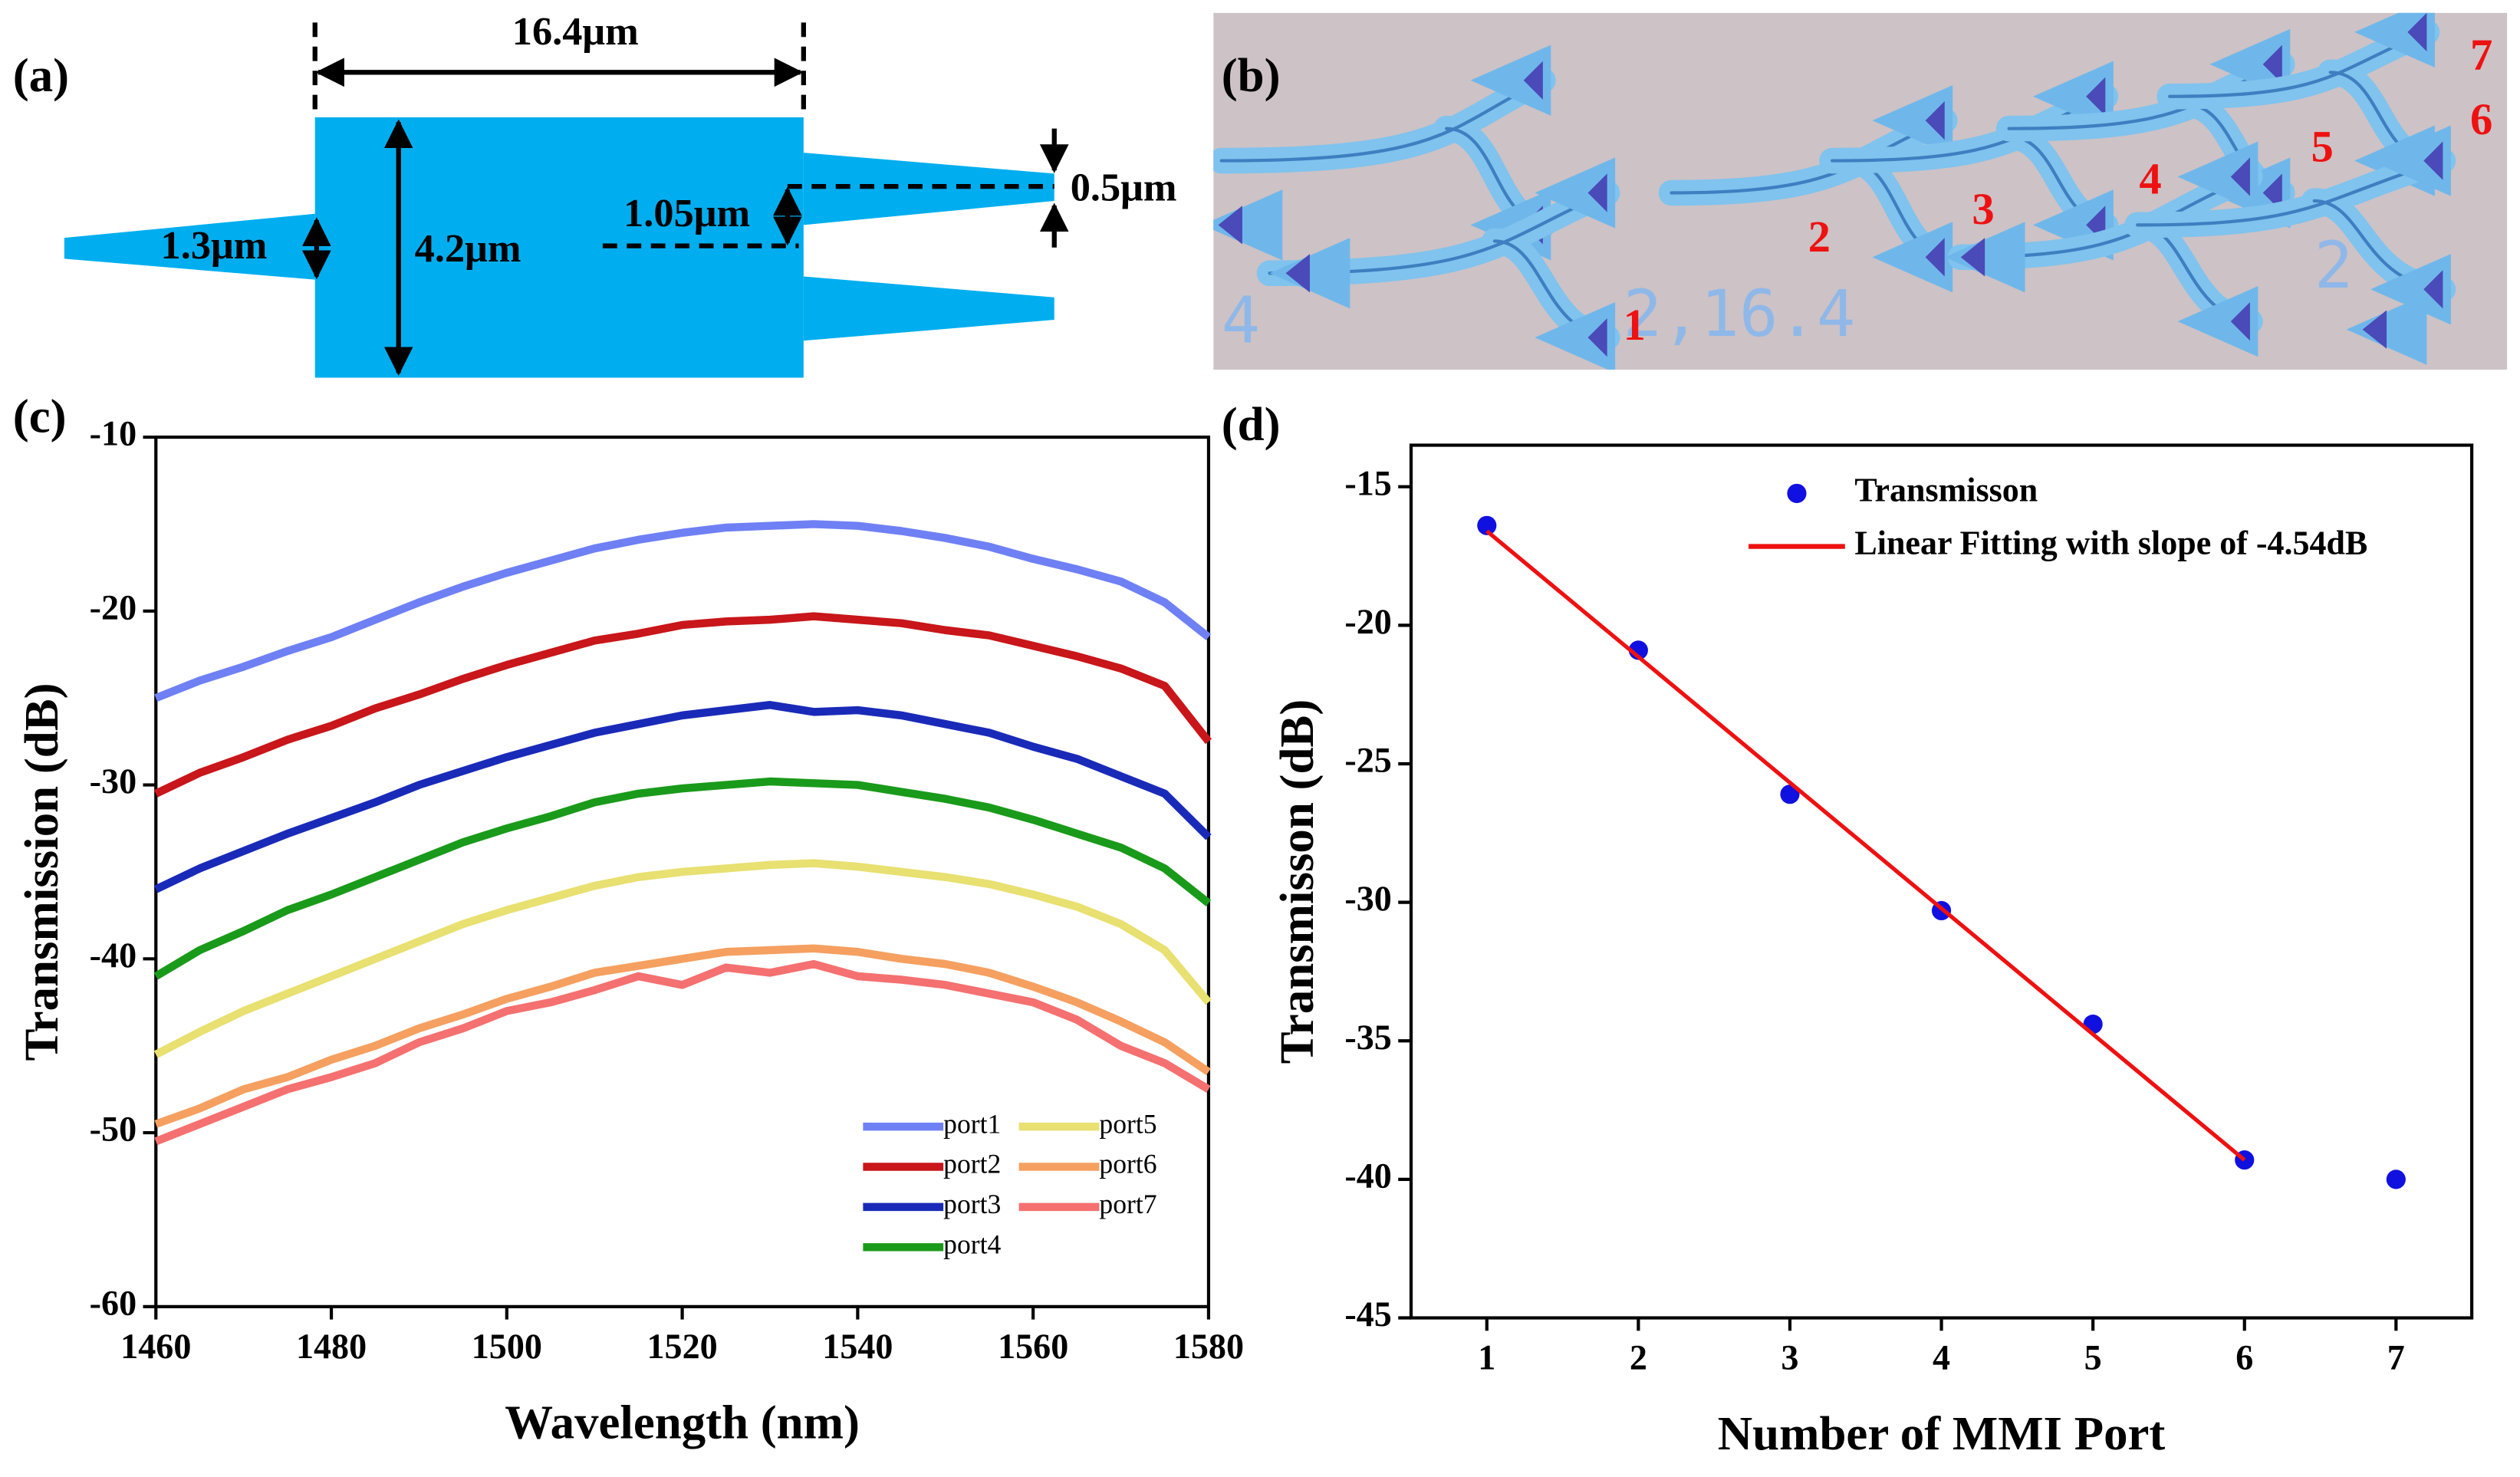  I want to click on dimension-label: 0.5μm, so click(1124, 187).